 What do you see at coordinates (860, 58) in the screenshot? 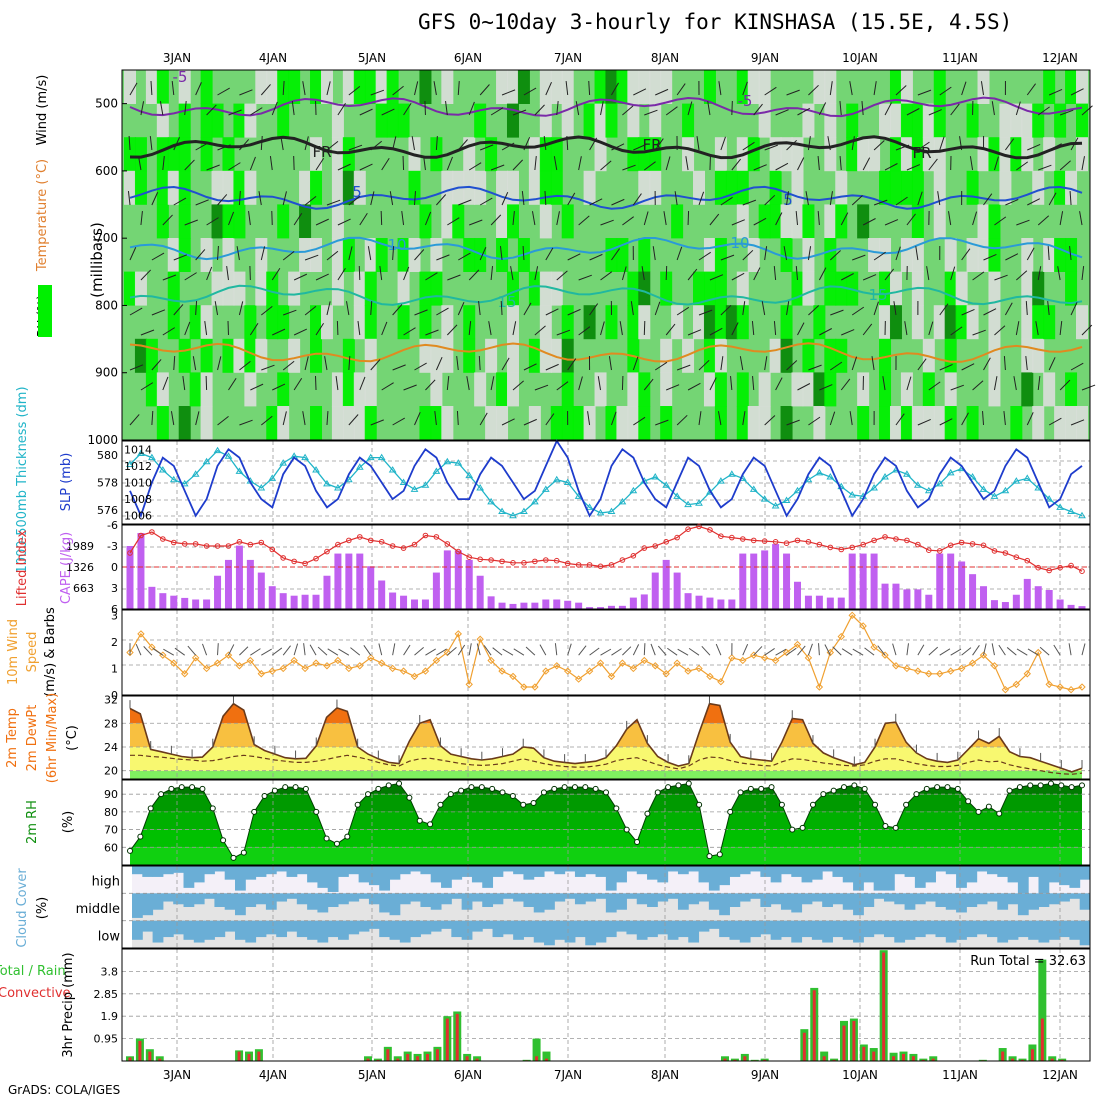
I see `top-day-label: 10JAN` at bounding box center [860, 58].